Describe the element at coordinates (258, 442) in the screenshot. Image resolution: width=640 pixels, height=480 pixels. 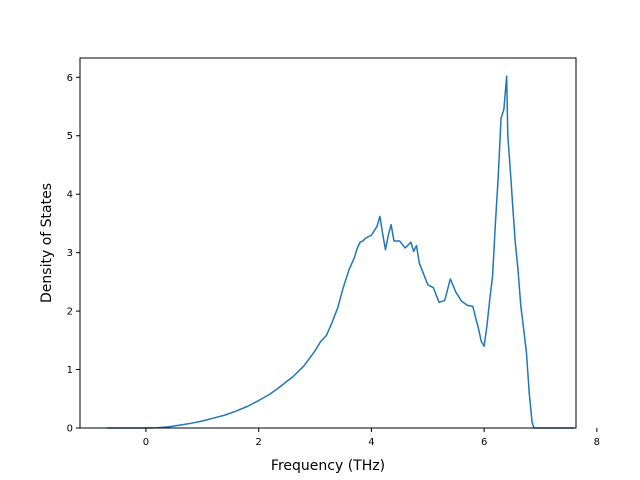
I see `x-tick-label: 2` at that location.